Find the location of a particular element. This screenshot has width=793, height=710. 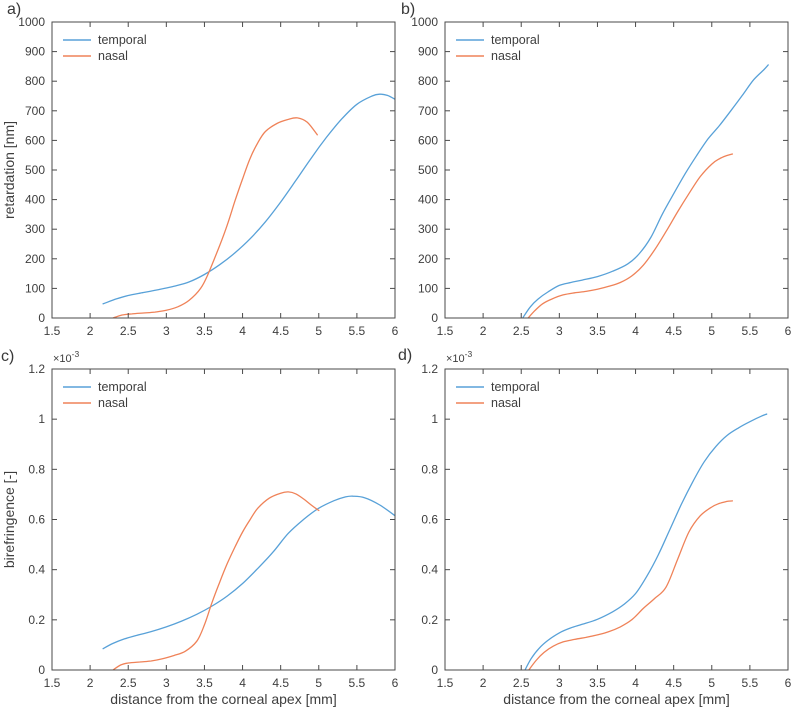

panel-label-b: b) is located at coordinates (408, 9).